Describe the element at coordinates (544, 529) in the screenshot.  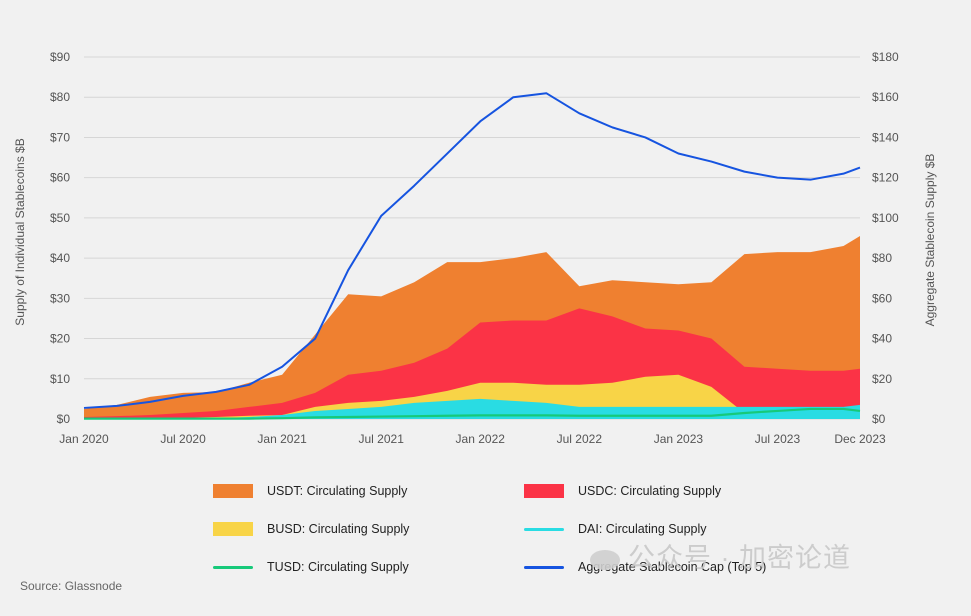
I see `legend-swatch-dai` at that location.